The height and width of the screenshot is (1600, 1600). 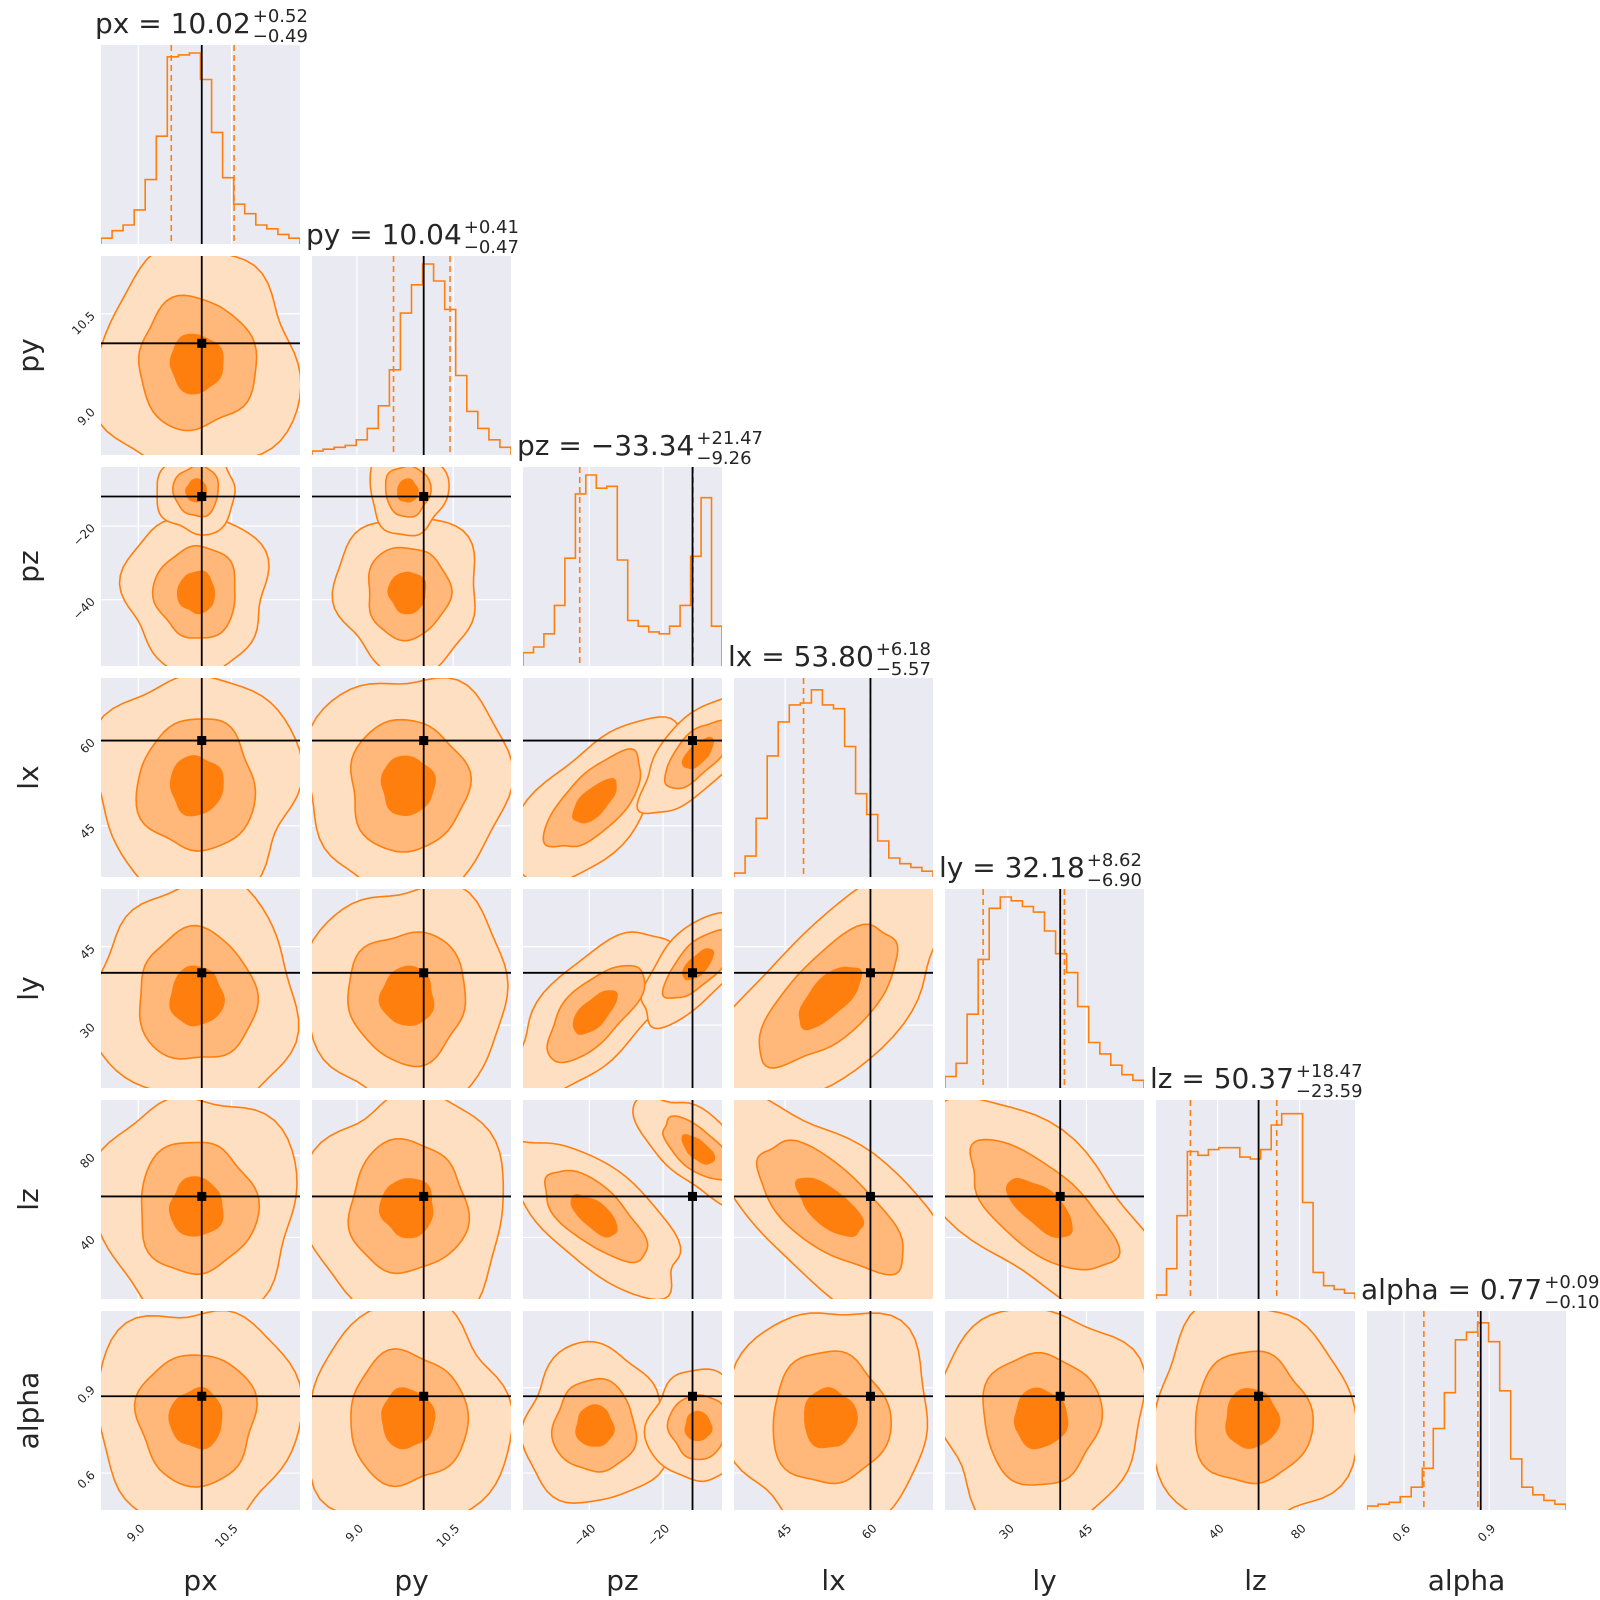 I want to click on y-axis-label-alpha: alpha, so click(x=28, y=1411).